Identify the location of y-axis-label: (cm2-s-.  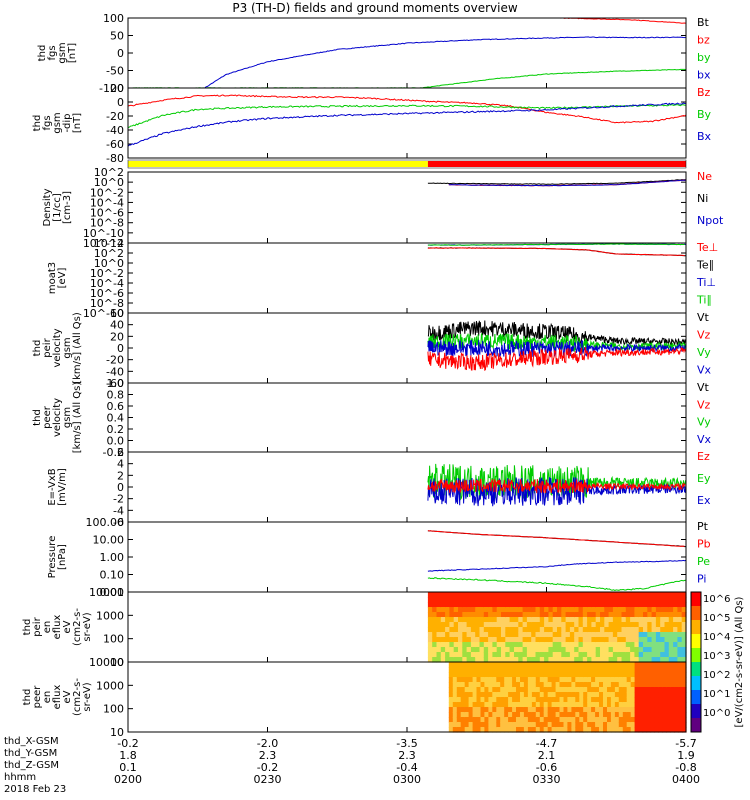
(77, 627).